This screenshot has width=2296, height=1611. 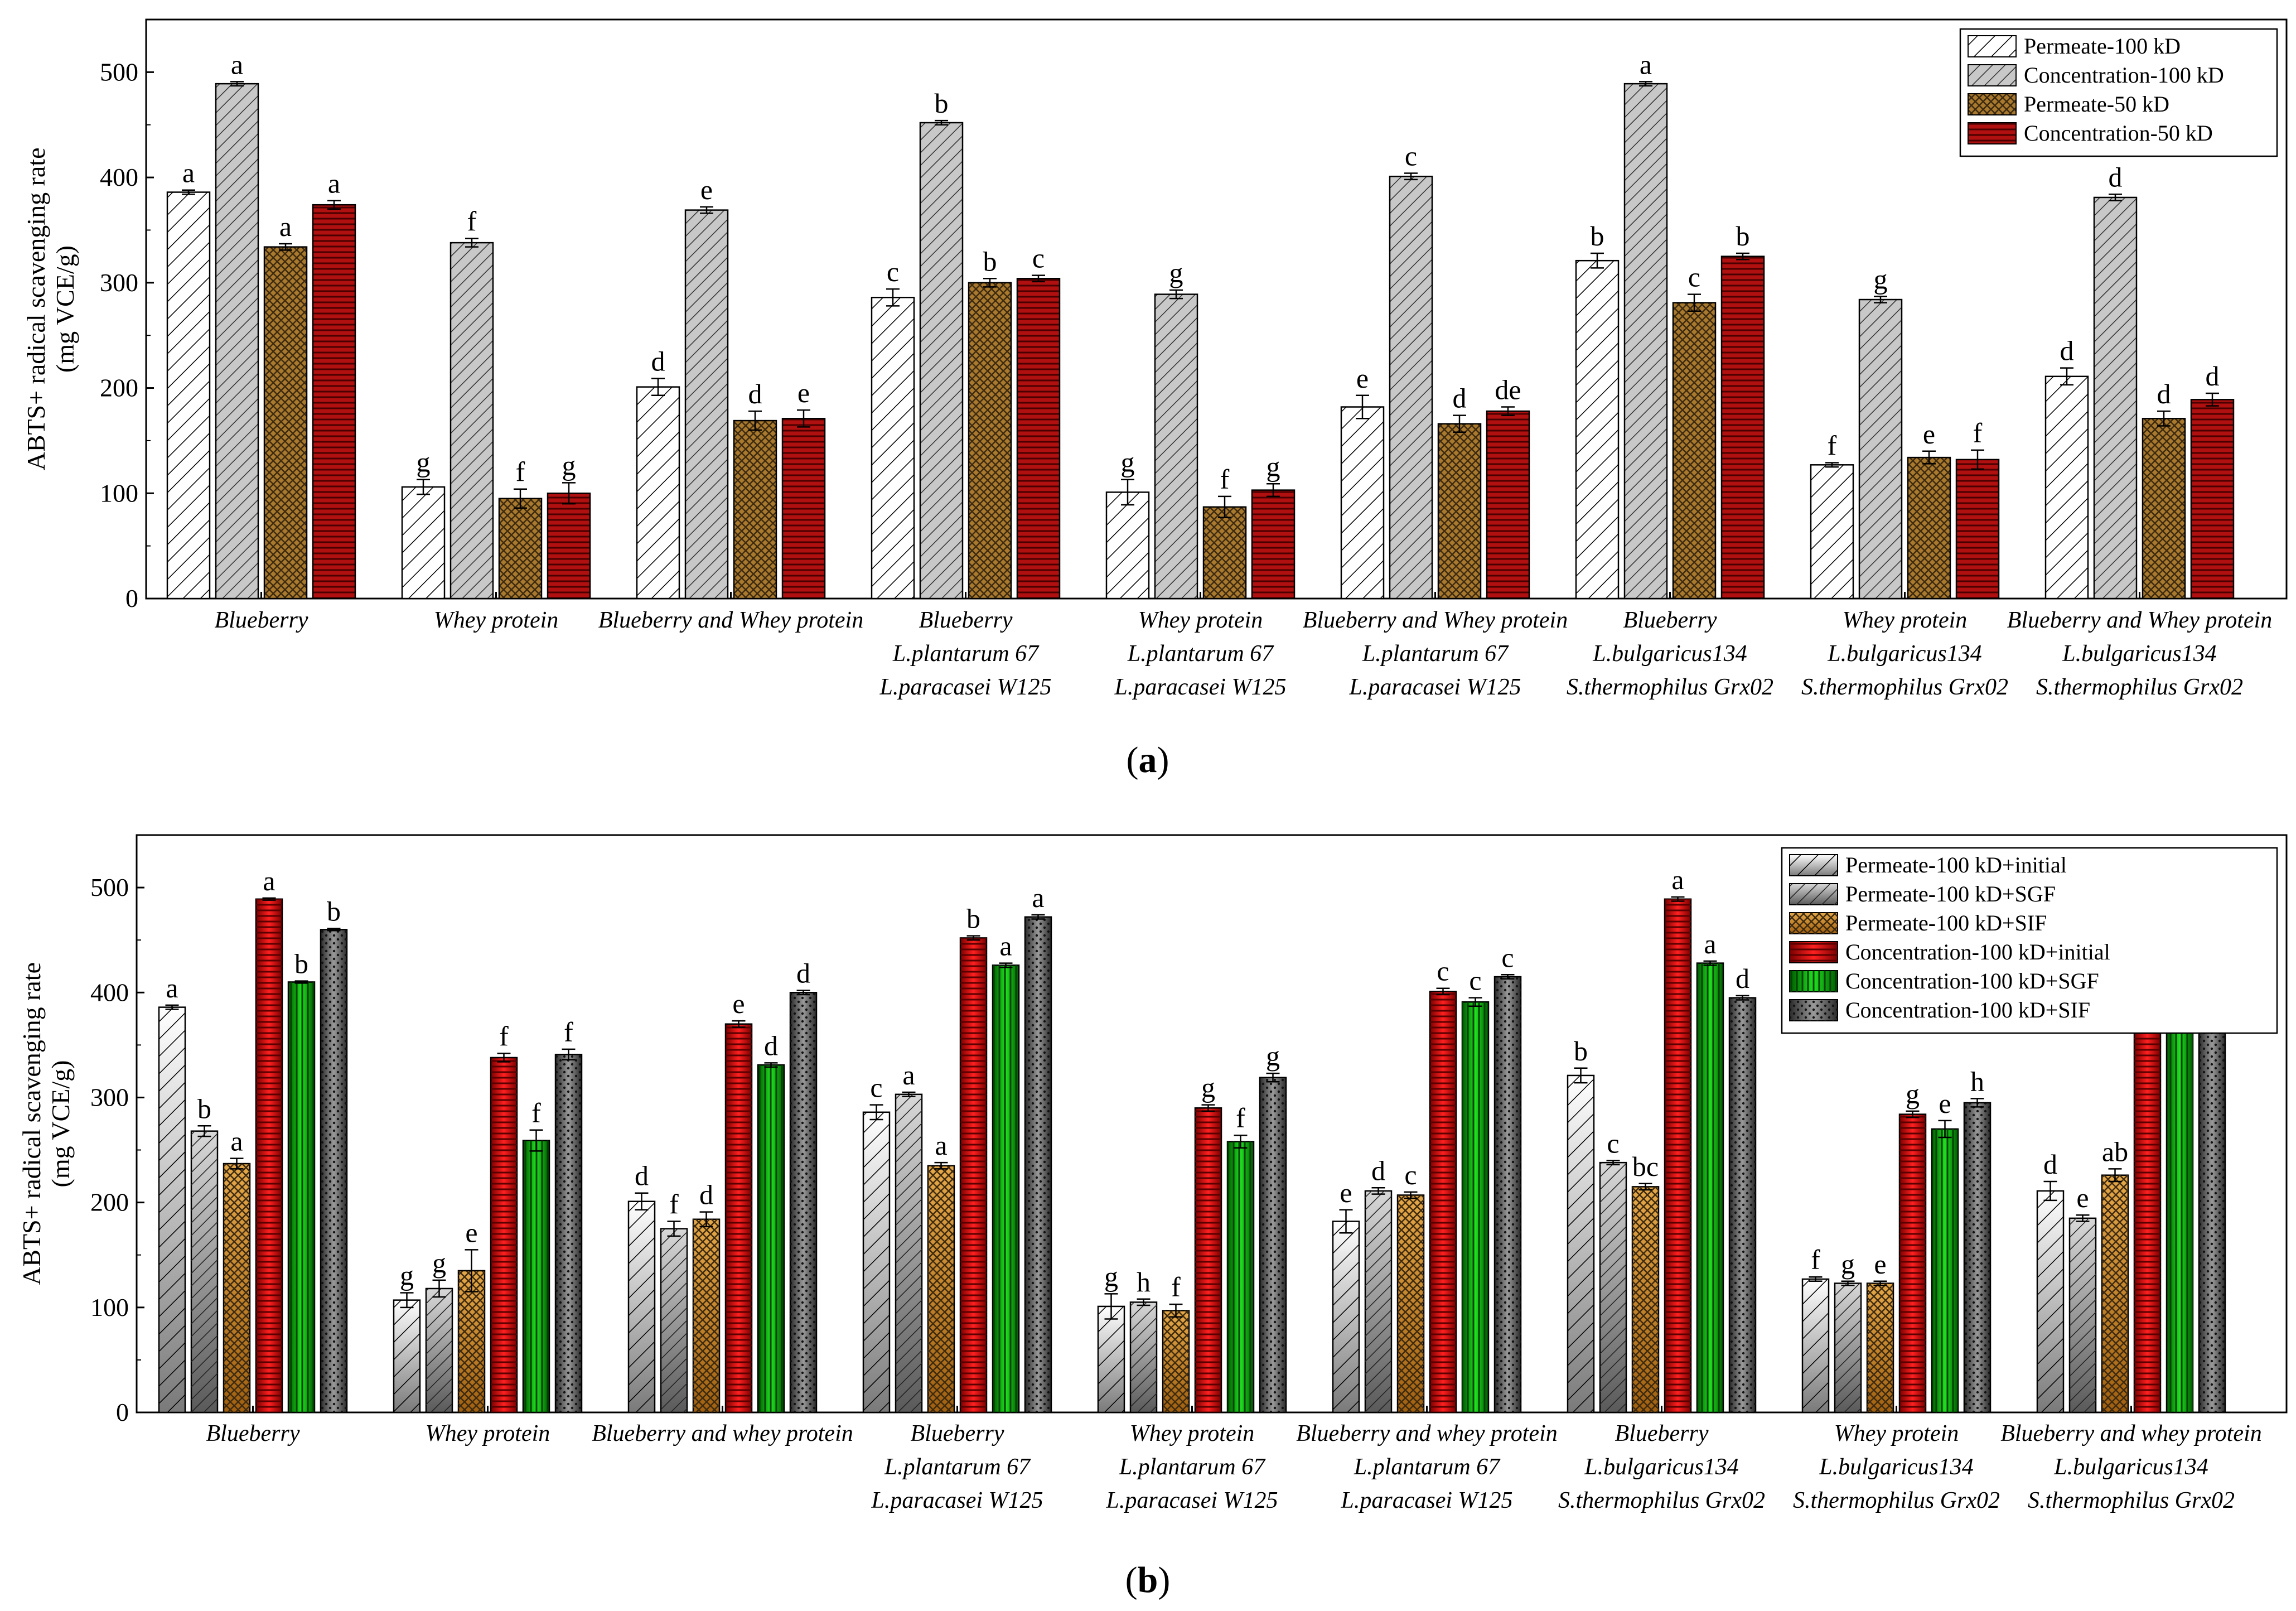 What do you see at coordinates (1972, 981) in the screenshot?
I see `legend-entry: Concentration-100 kD+SGF` at bounding box center [1972, 981].